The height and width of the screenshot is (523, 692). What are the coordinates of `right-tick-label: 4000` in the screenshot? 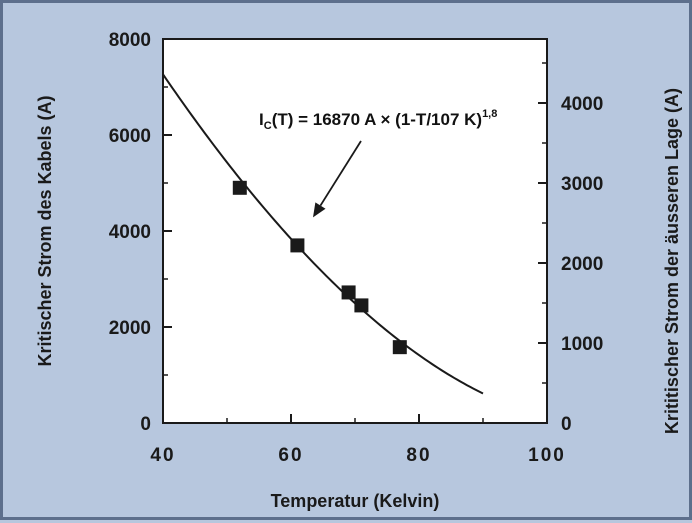 It's located at (582, 104).